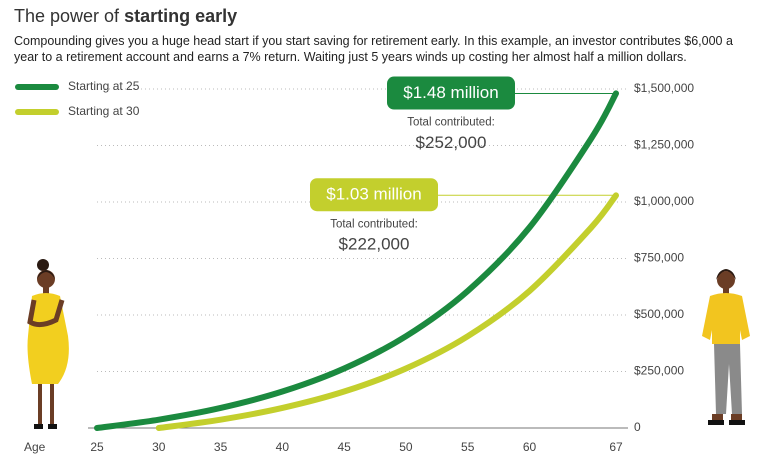  Describe the element at coordinates (344, 447) in the screenshot. I see `x-tick-label: 45` at that location.